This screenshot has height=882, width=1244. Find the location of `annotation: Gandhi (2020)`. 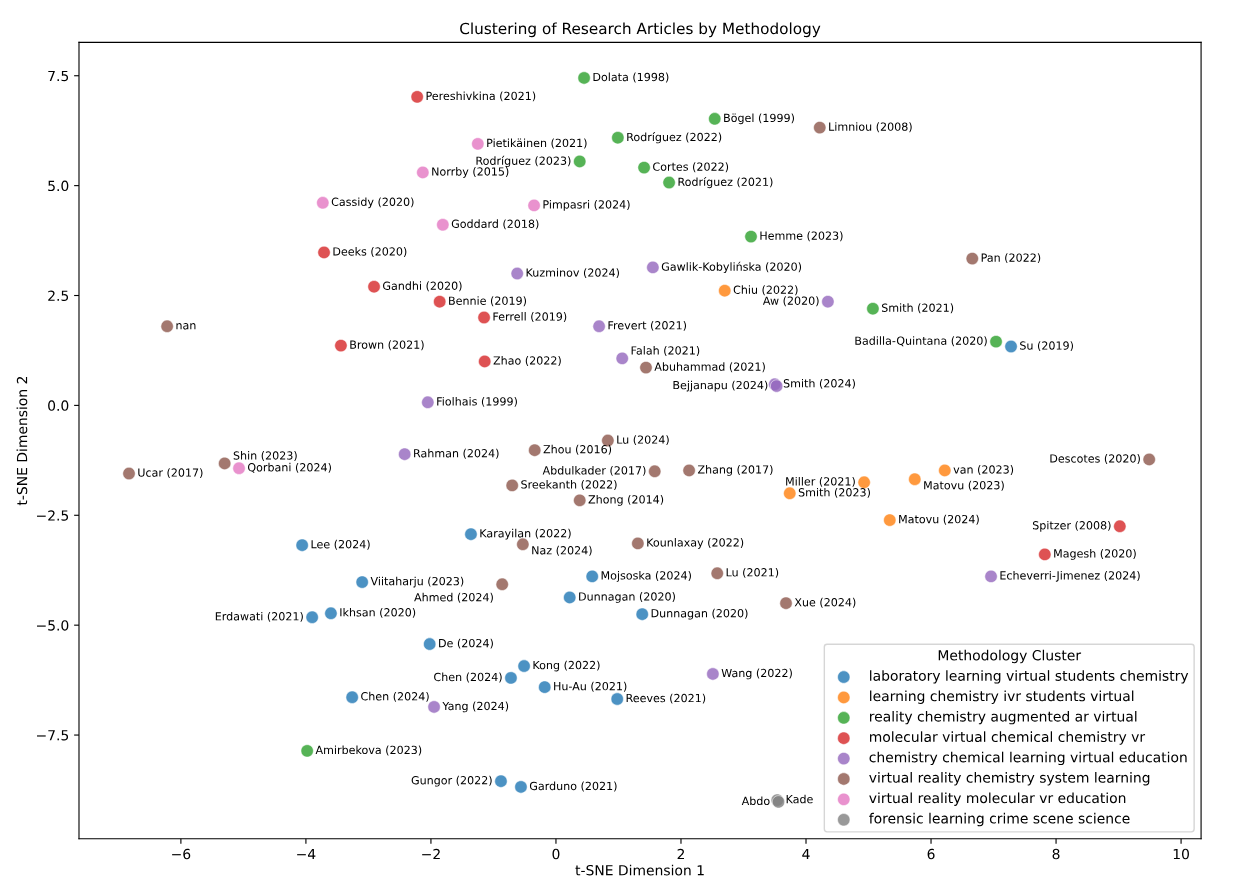

annotation: Gandhi (2020) is located at coordinates (422, 286).